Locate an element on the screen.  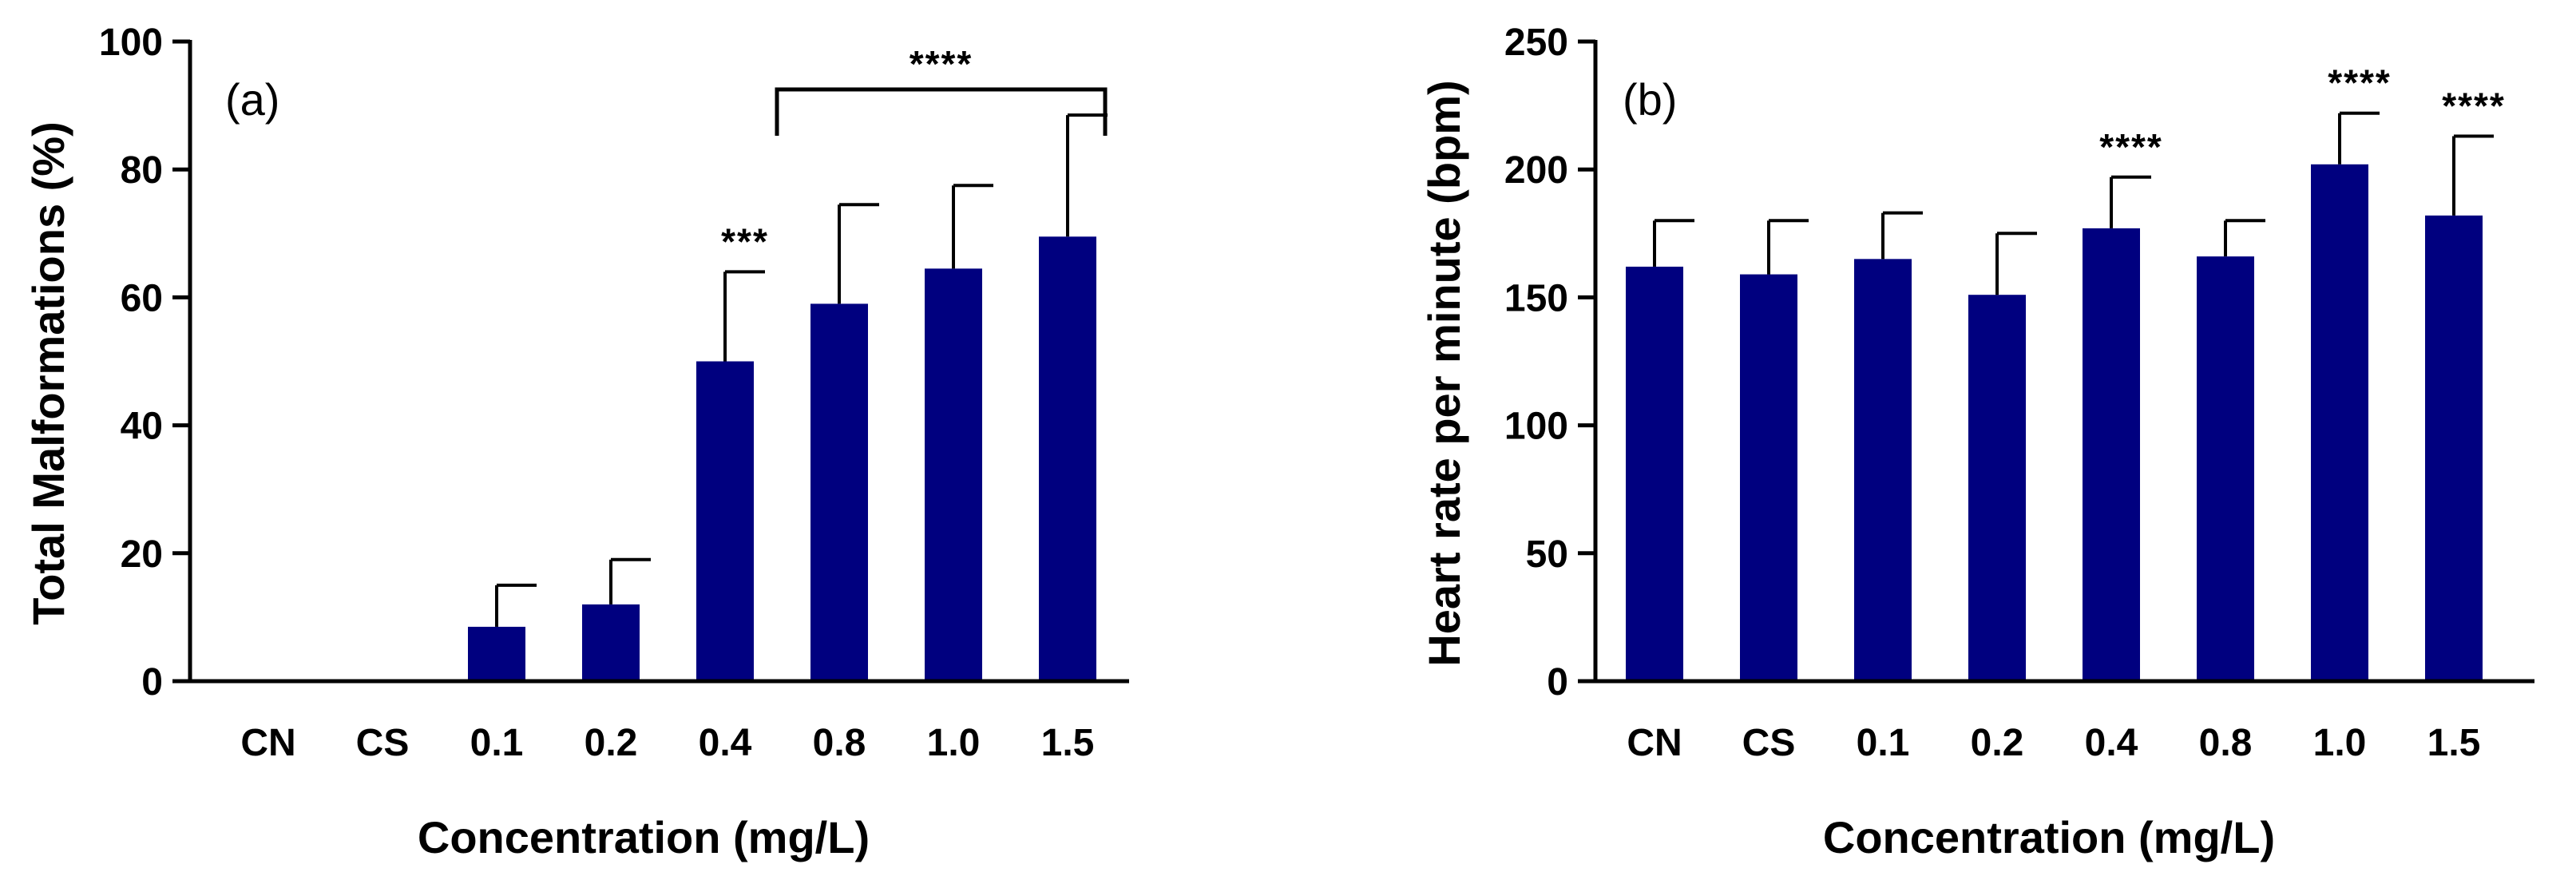
panel-label: (b) is located at coordinates (1650, 99).